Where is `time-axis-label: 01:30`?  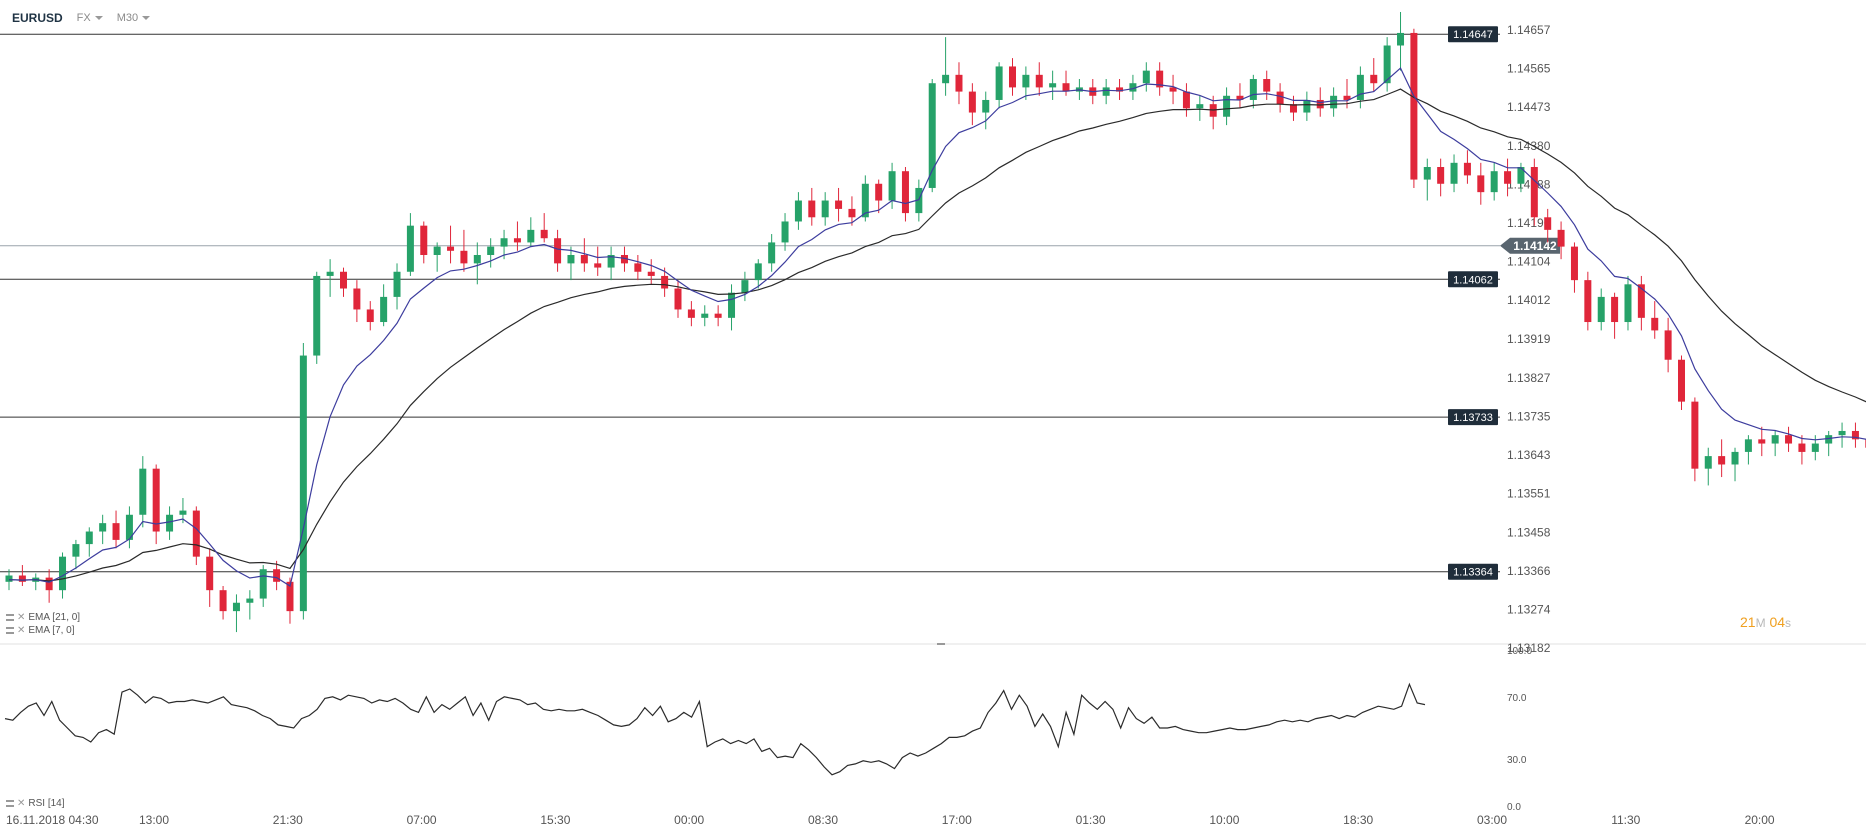
time-axis-label: 01:30 is located at coordinates (1091, 820).